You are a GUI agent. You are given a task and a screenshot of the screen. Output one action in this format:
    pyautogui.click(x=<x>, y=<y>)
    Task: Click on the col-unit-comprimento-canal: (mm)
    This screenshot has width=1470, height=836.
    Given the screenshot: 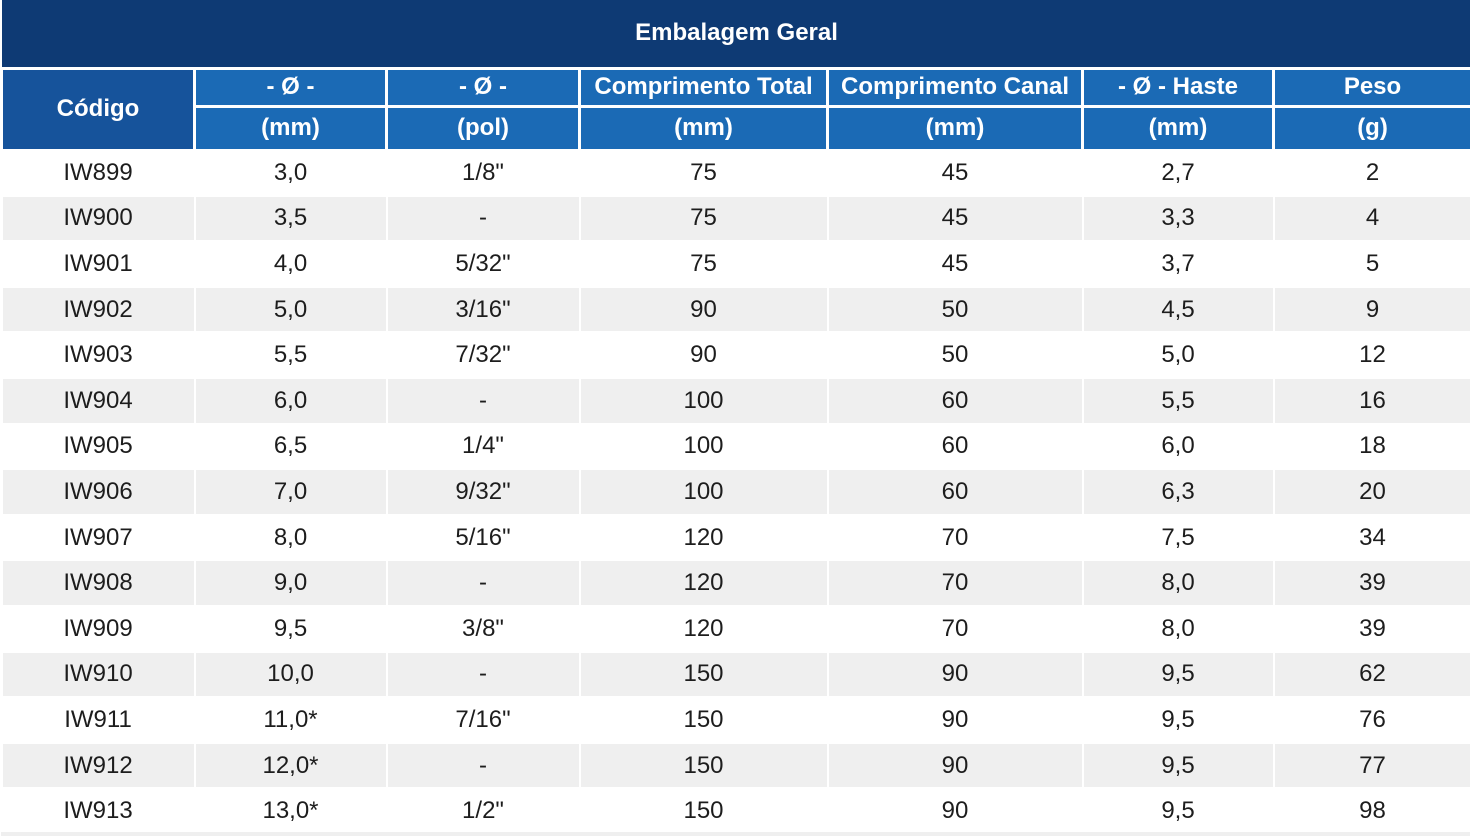 What is the action you would take?
    pyautogui.click(x=955, y=128)
    